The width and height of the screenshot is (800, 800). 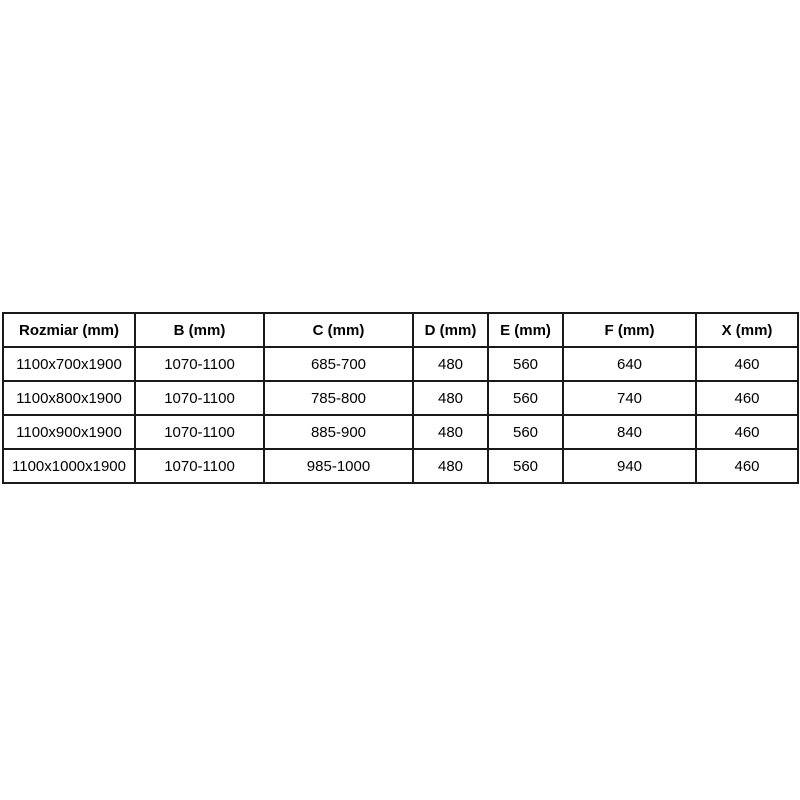 What do you see at coordinates (69, 364) in the screenshot?
I see `cell-rozmiar: 1100x700x1900` at bounding box center [69, 364].